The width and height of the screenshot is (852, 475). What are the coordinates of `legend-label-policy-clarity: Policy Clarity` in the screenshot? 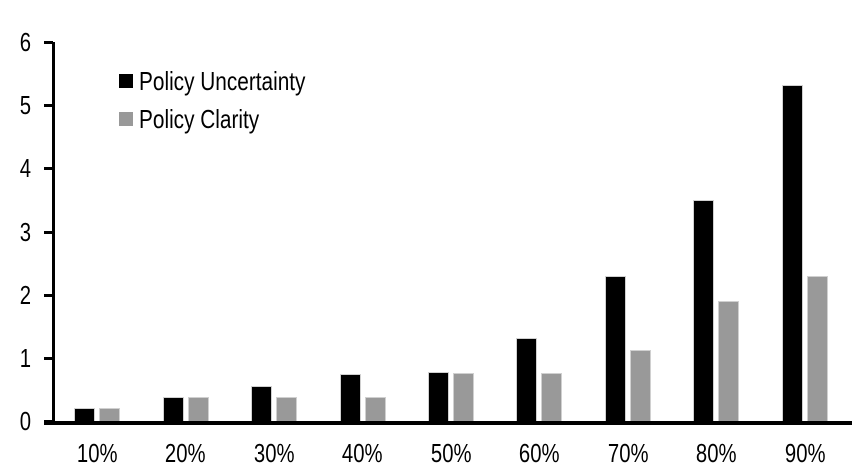 It's located at (199, 119).